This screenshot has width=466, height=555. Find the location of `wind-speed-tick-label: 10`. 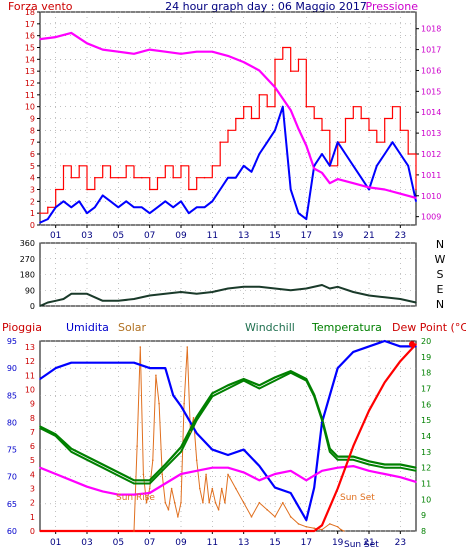

wind-speed-tick-label: 10 is located at coordinates (30, 107).